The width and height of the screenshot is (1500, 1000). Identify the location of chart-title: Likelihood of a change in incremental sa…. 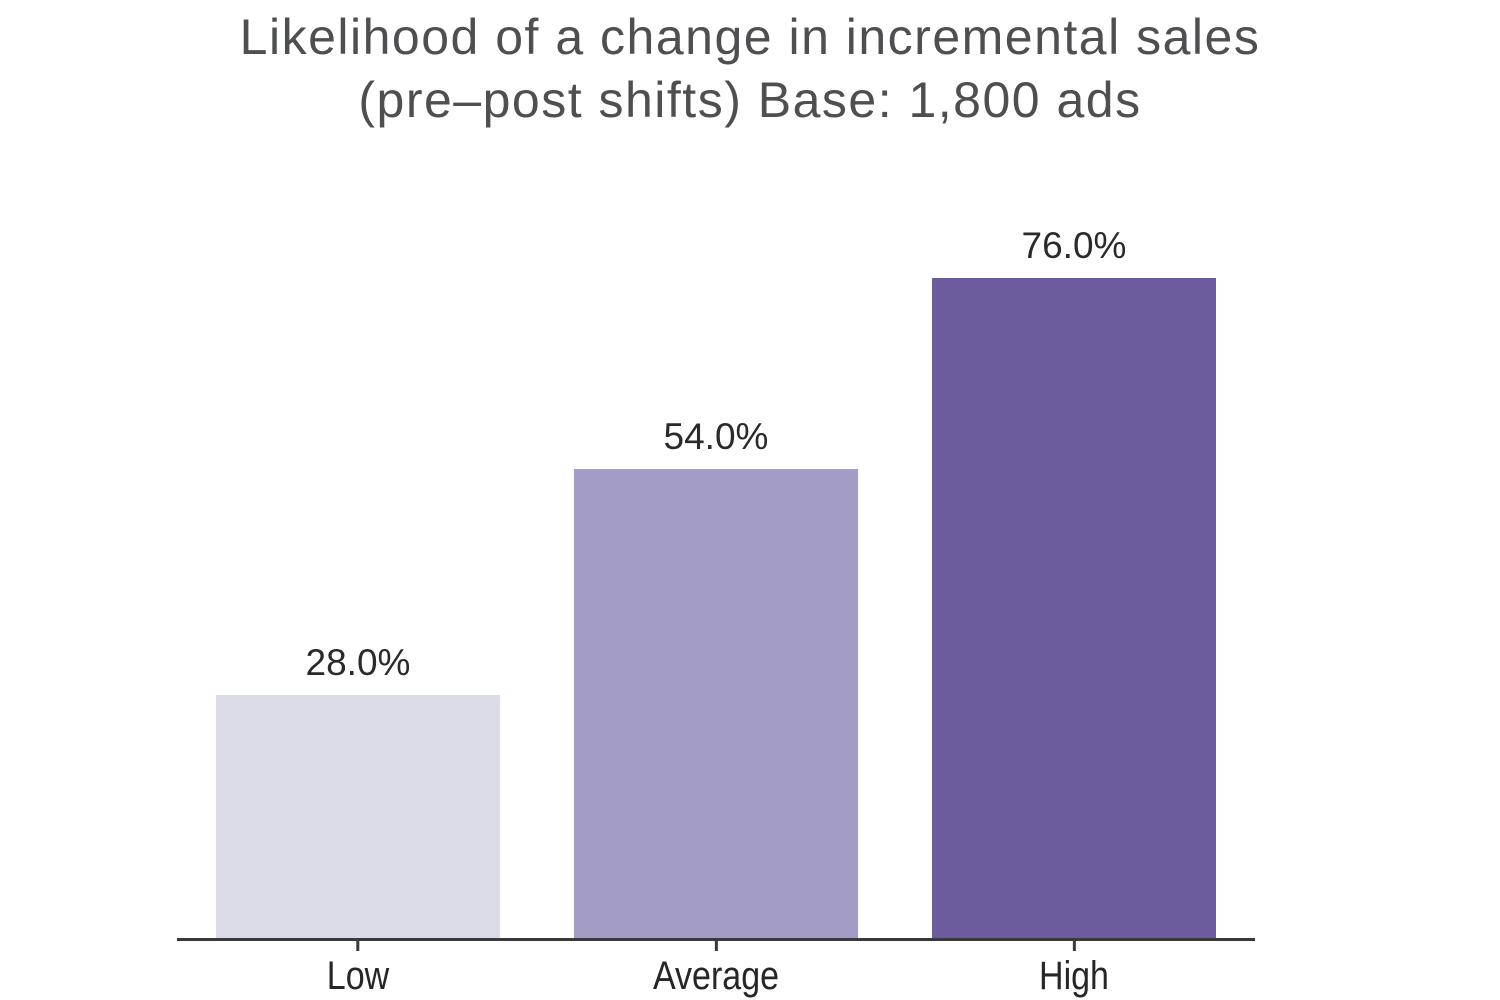
(750, 69).